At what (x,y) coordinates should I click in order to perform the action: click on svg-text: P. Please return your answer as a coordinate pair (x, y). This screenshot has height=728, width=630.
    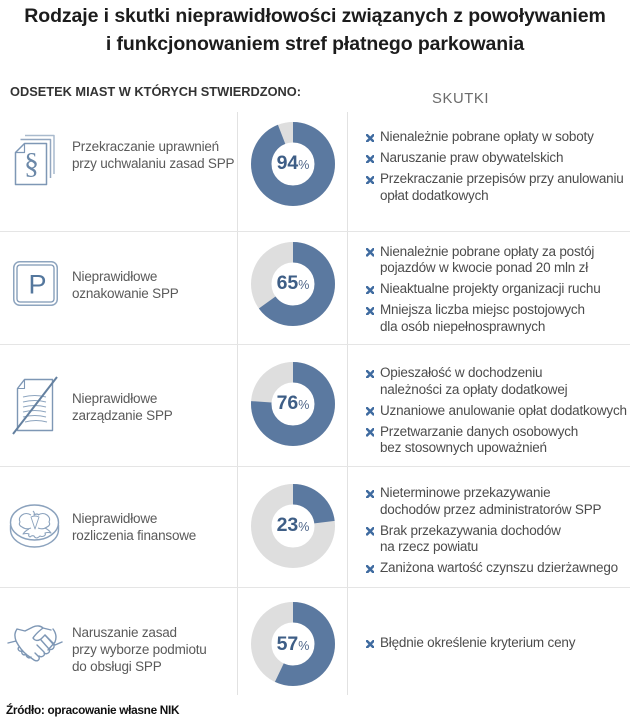
    Looking at the image, I should click on (38, 285).